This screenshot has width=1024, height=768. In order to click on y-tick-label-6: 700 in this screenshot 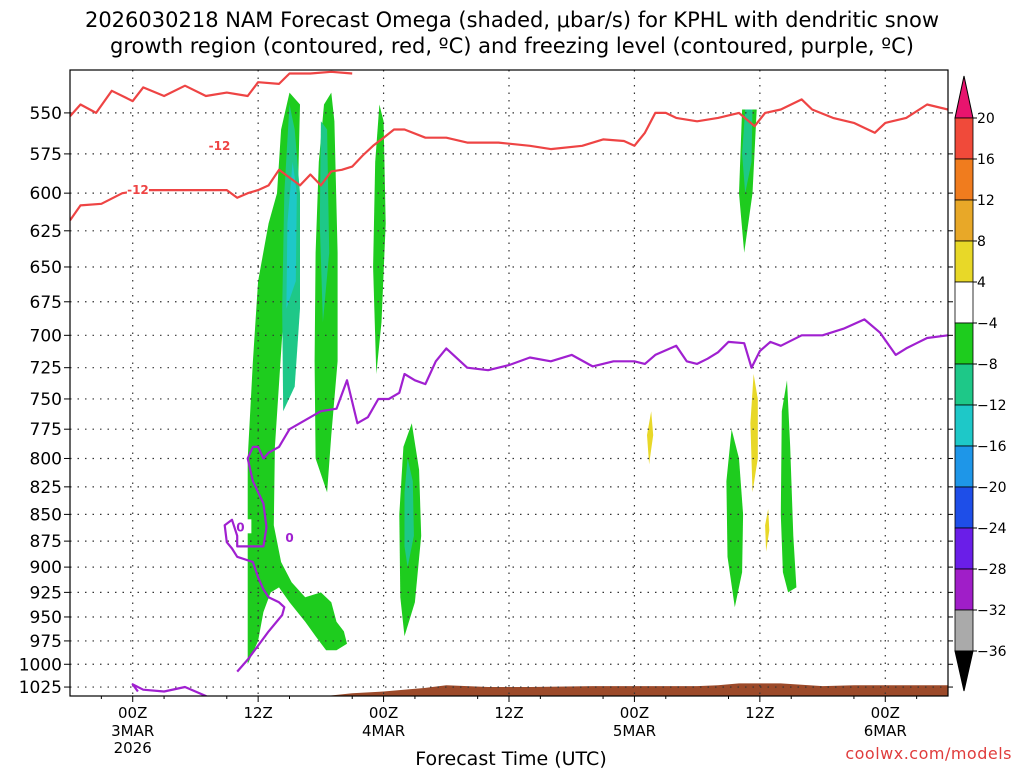, I will do `click(46, 336)`.